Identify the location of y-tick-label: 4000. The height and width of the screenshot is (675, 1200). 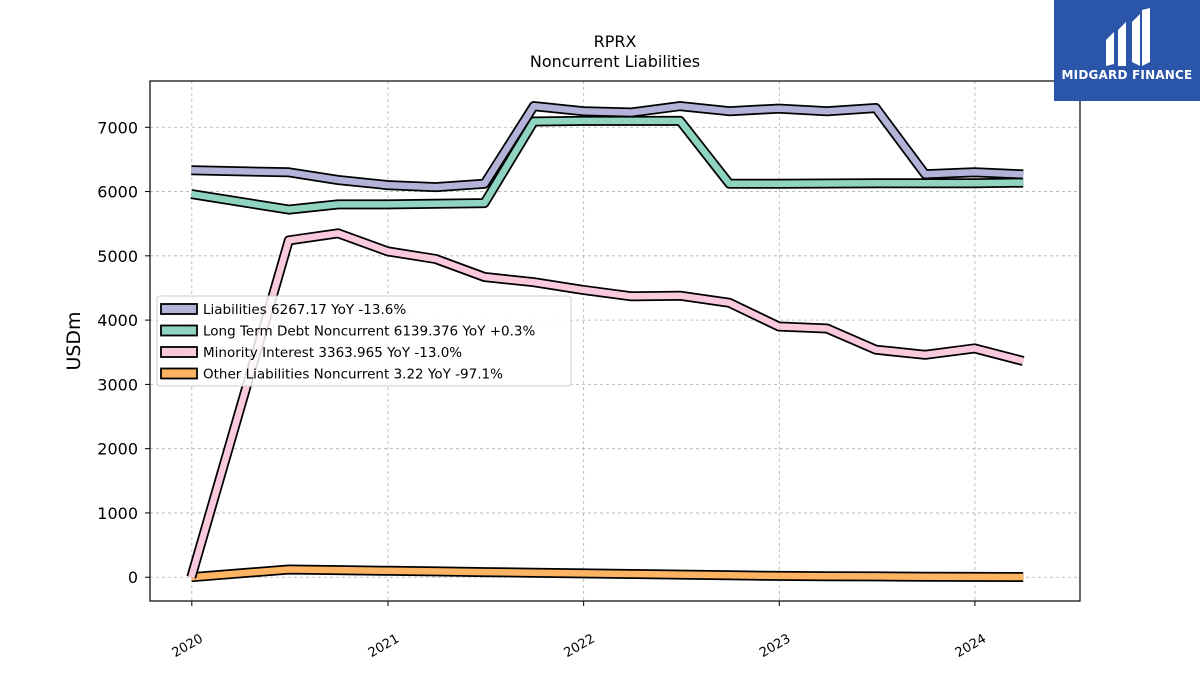
(117, 320).